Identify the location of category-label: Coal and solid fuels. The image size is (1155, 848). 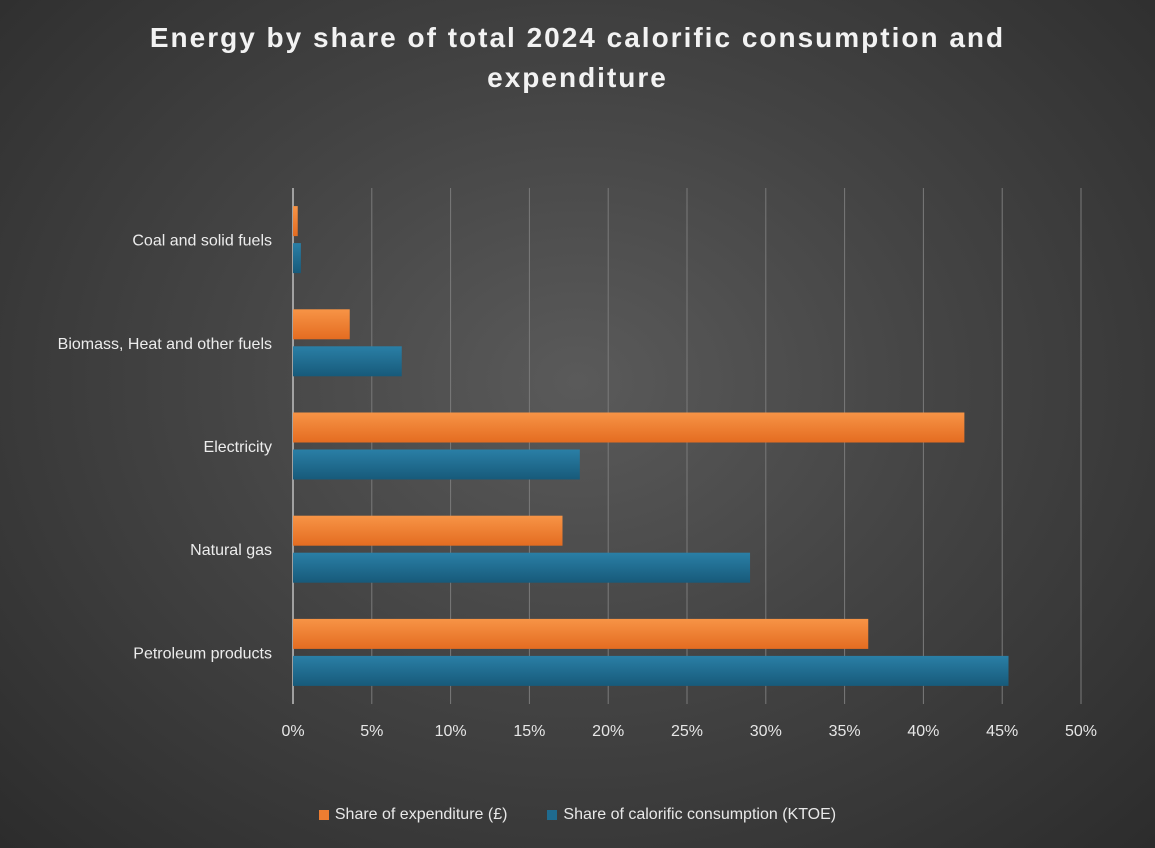
(202, 241).